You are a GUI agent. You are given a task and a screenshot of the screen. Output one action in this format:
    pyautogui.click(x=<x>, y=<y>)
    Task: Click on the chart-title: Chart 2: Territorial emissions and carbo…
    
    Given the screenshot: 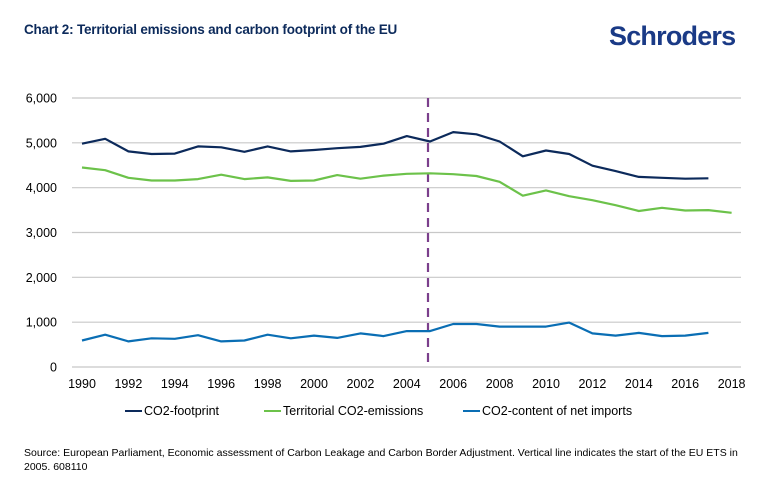 What is the action you would take?
    pyautogui.click(x=211, y=29)
    